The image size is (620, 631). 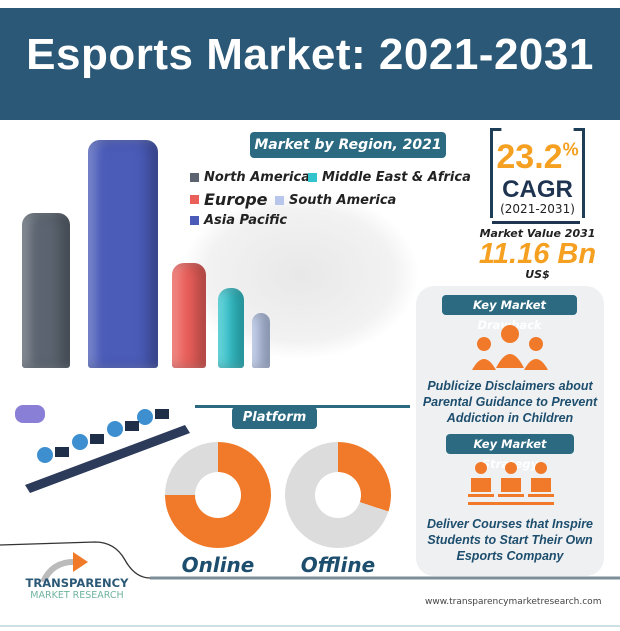 I want to click on gamers-illustration, so click(x=102, y=449).